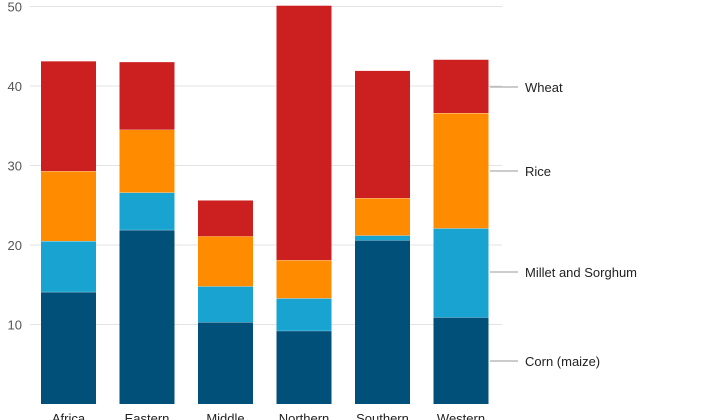  I want to click on legend: Corn (maize) Millet and Sorghum Rice Wheat, so click(563, 224).